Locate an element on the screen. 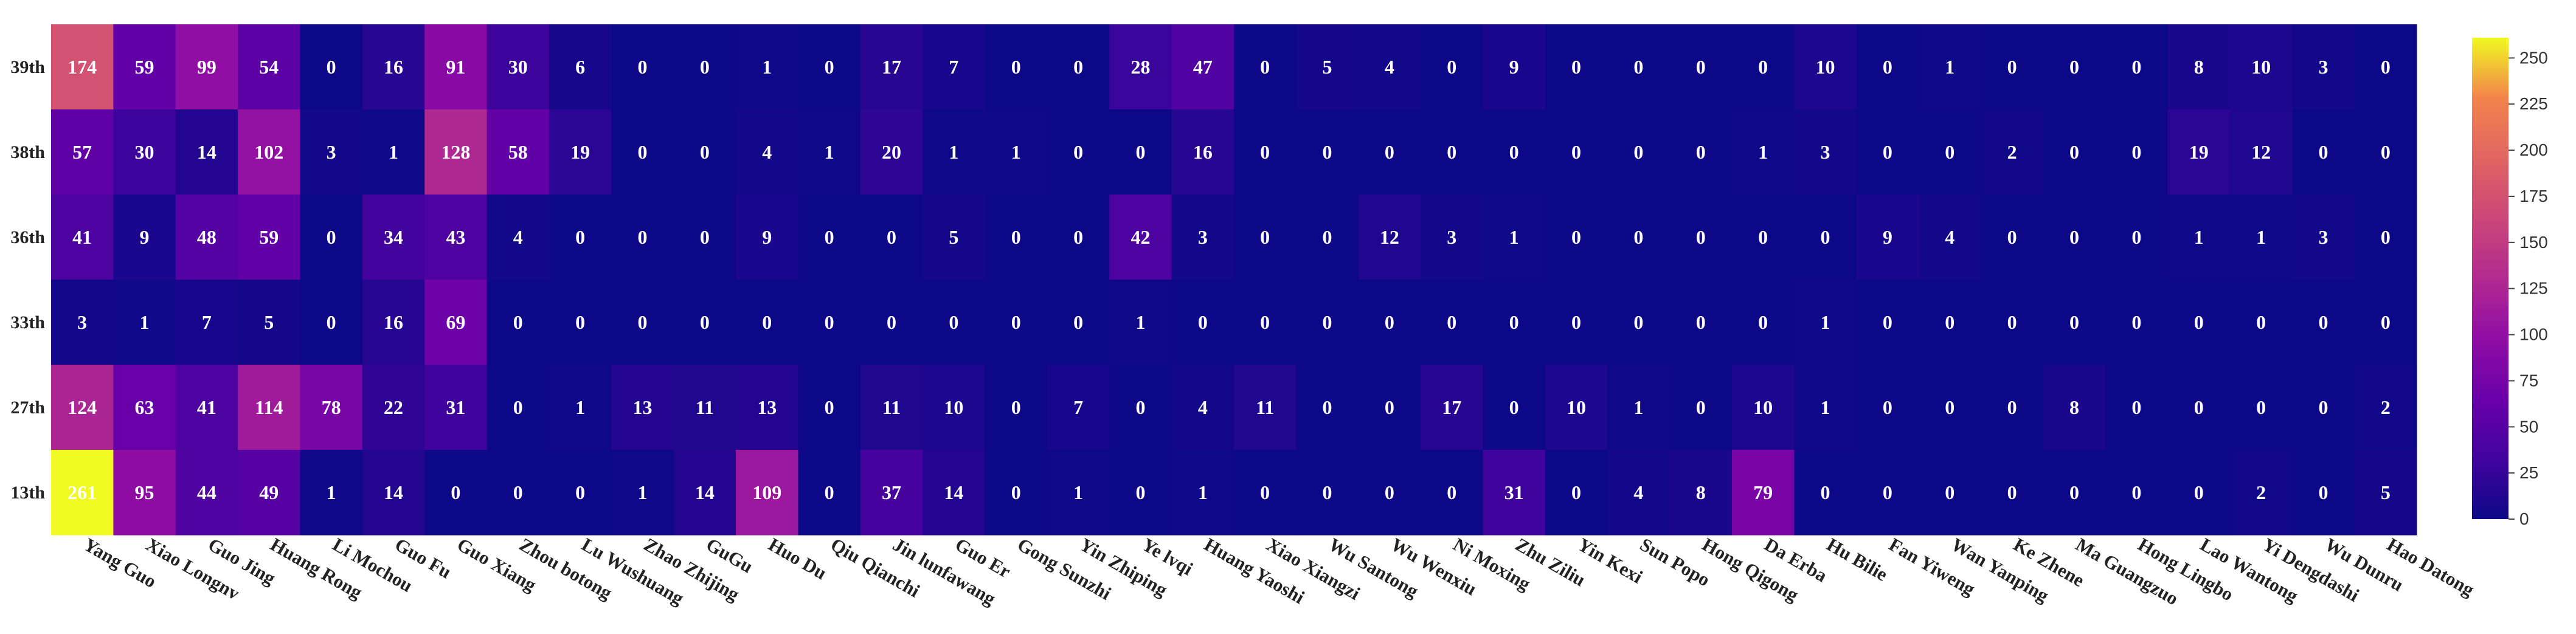  cell-value-label: 114 is located at coordinates (269, 407).